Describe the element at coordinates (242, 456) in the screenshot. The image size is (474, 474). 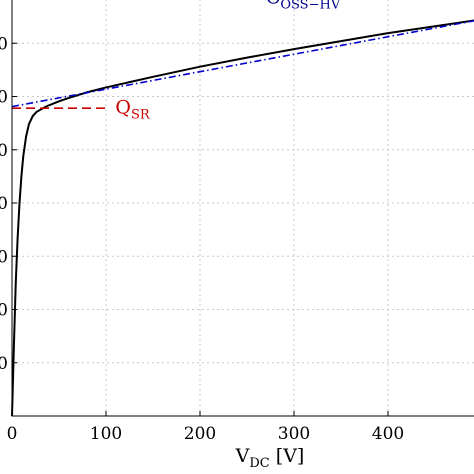
I see `x-axis-label-main: V` at that location.